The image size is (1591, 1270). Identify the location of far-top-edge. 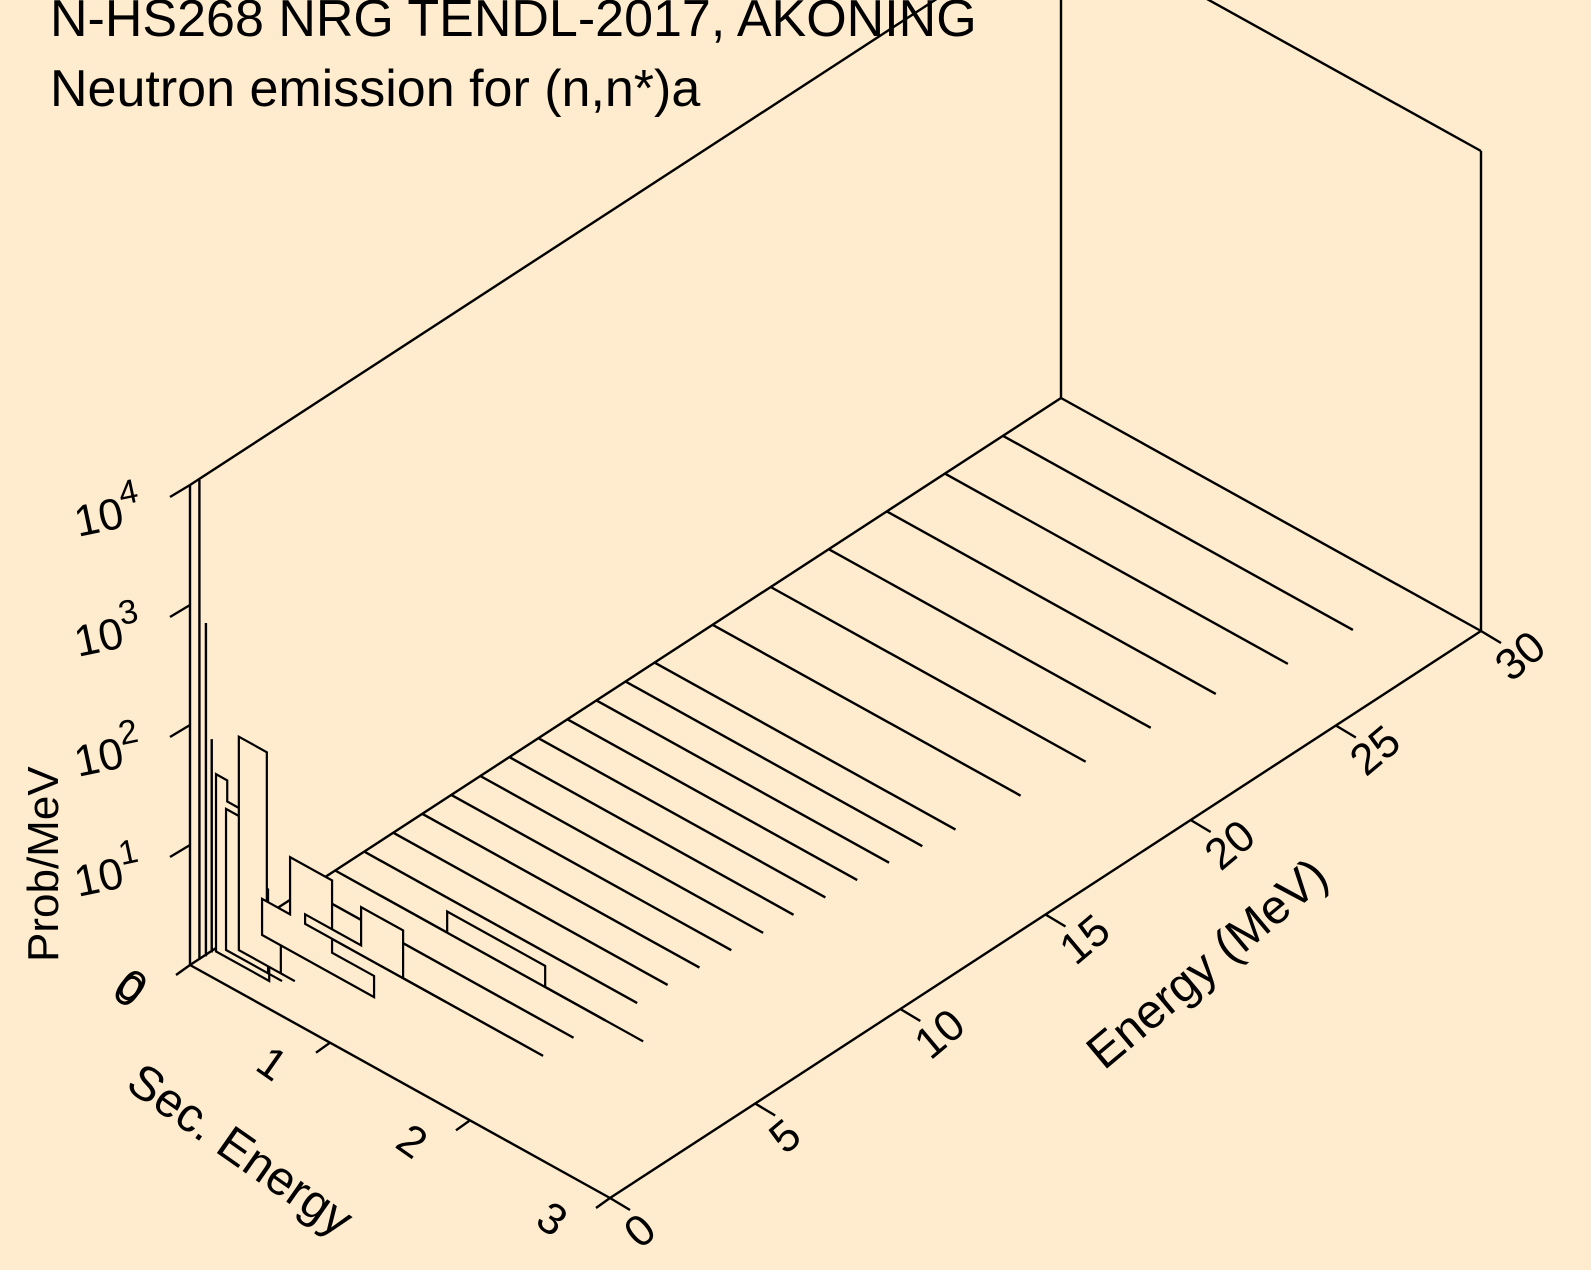
(1344, 76).